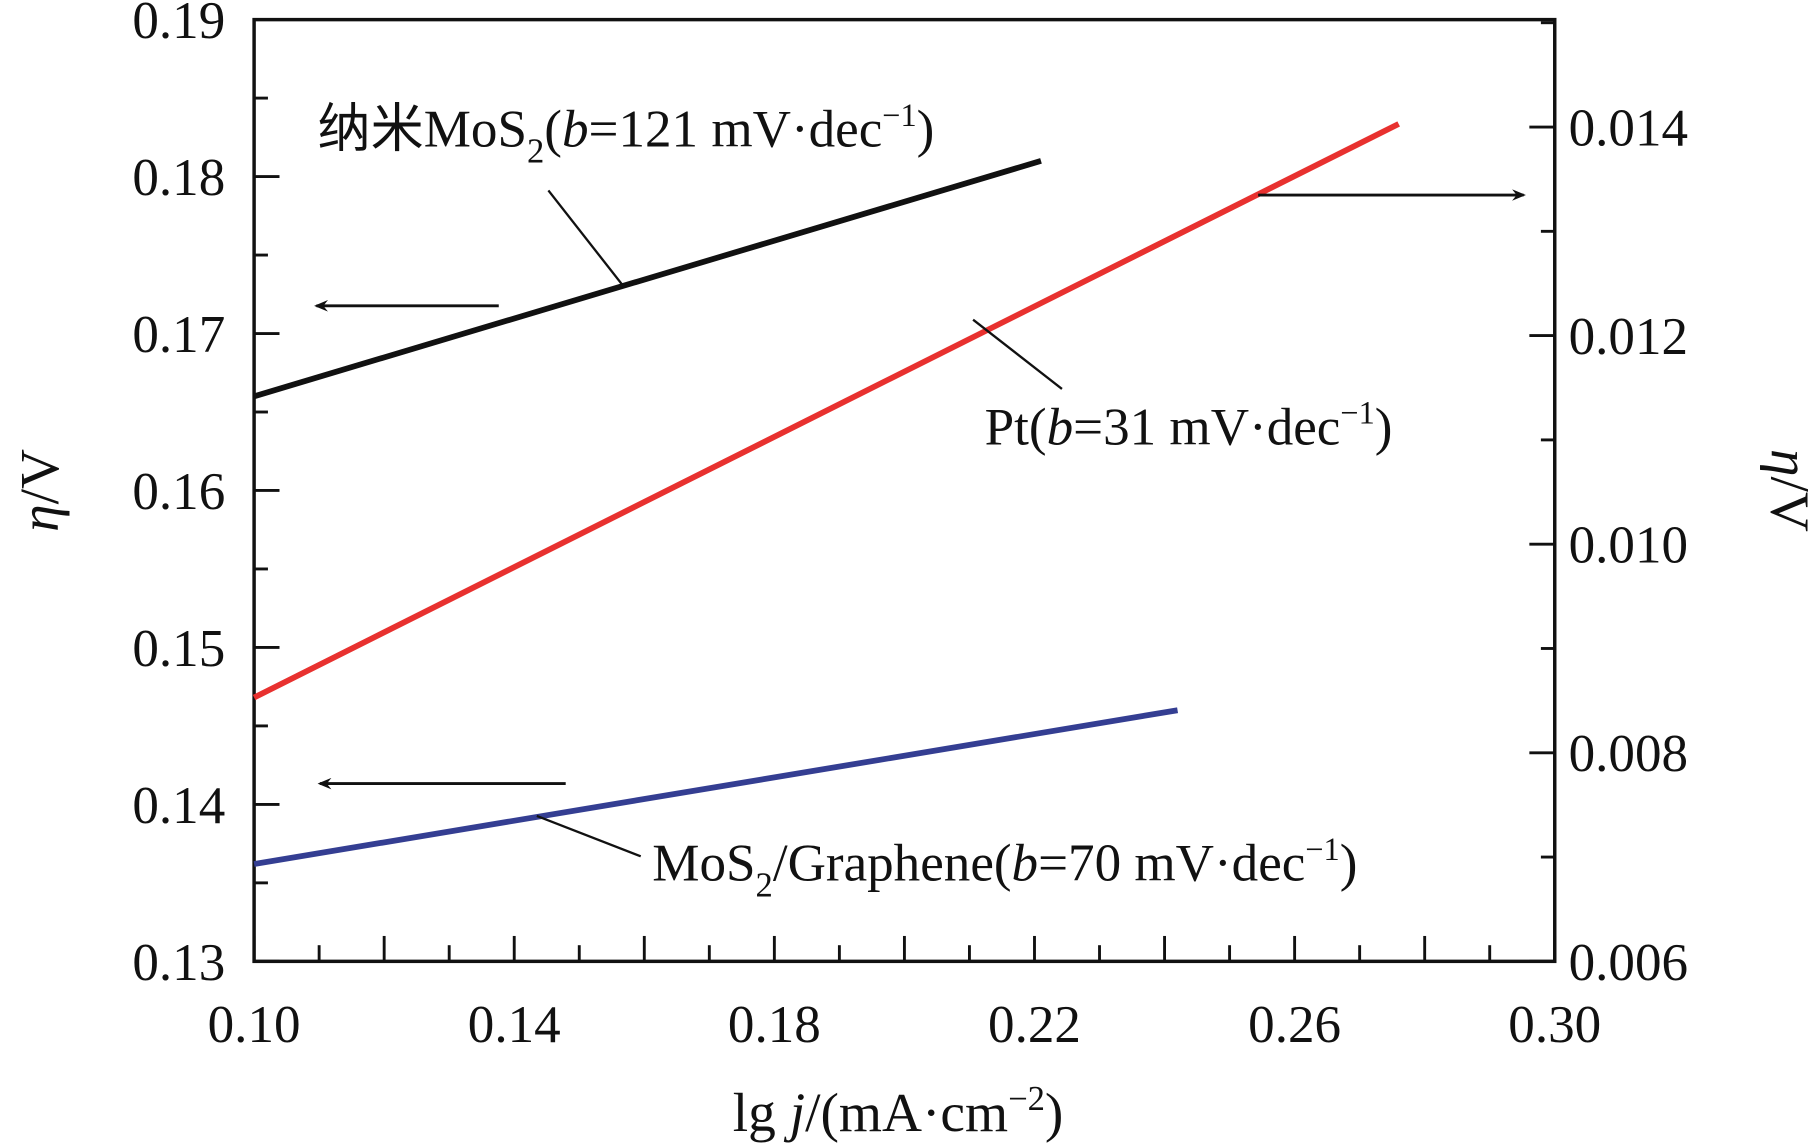 This screenshot has height=1146, width=1810. Describe the element at coordinates (39, 490) in the screenshot. I see `y-axis-left-title: η/V` at that location.